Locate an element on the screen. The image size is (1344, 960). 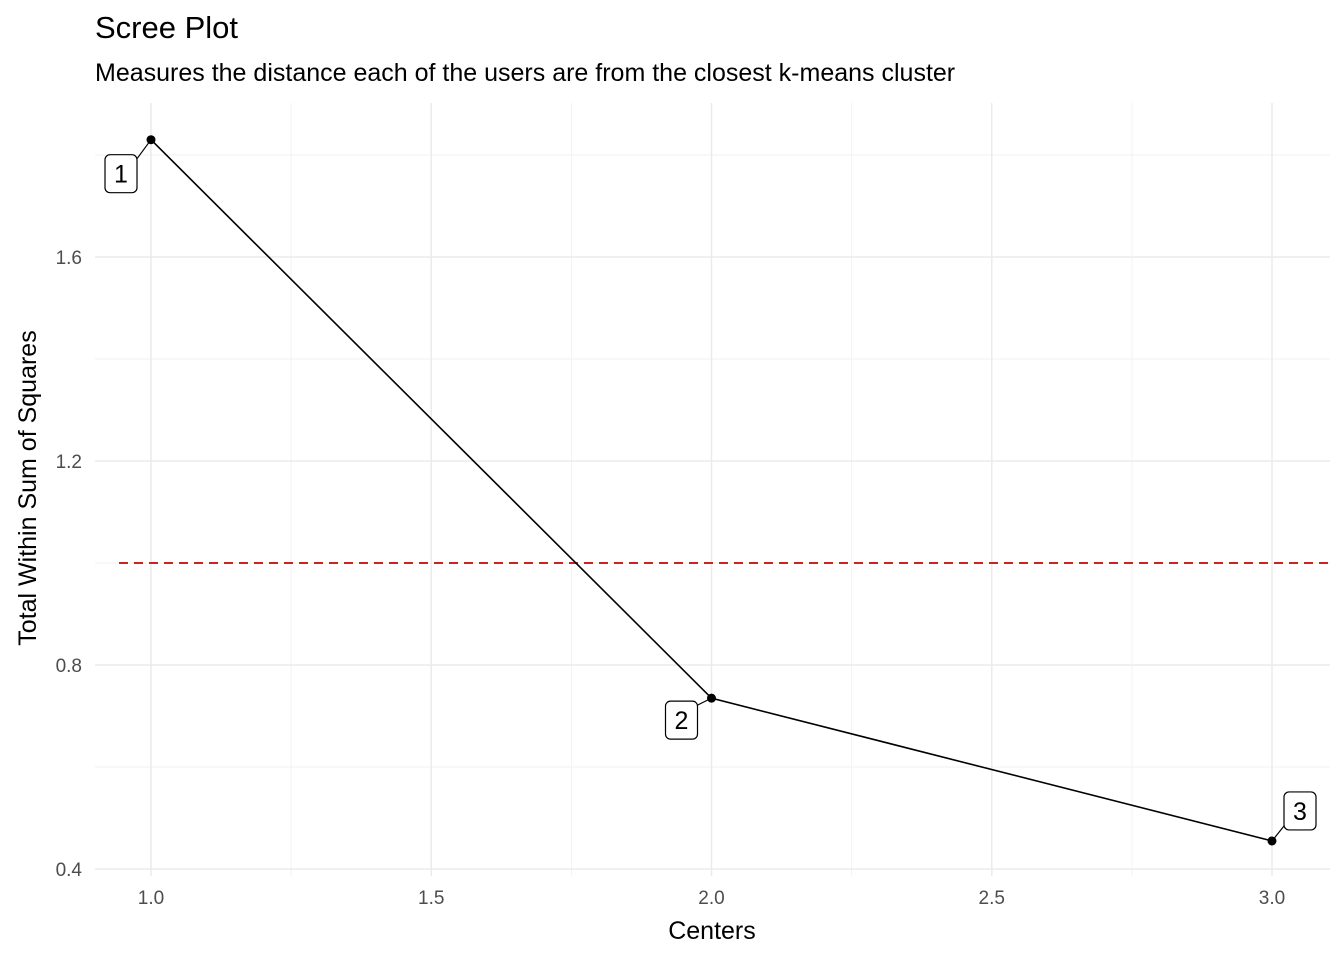
x-tick-label: 2.0 is located at coordinates (711, 898).